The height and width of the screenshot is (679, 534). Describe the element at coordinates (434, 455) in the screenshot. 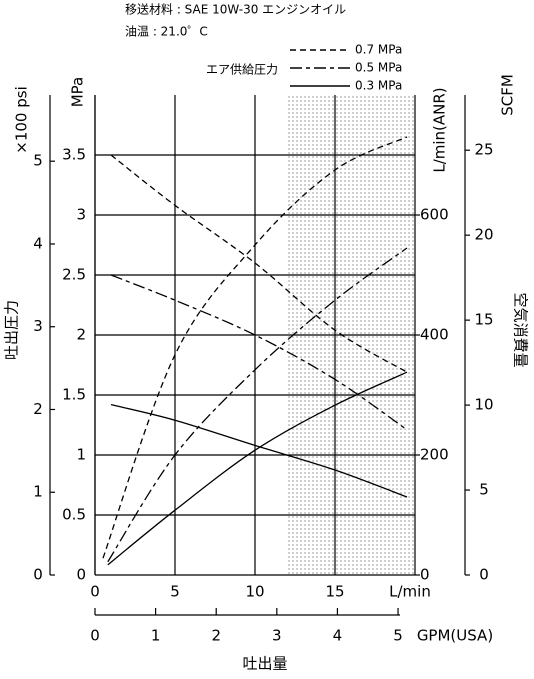

I see `y2-tick-label: 200` at that location.